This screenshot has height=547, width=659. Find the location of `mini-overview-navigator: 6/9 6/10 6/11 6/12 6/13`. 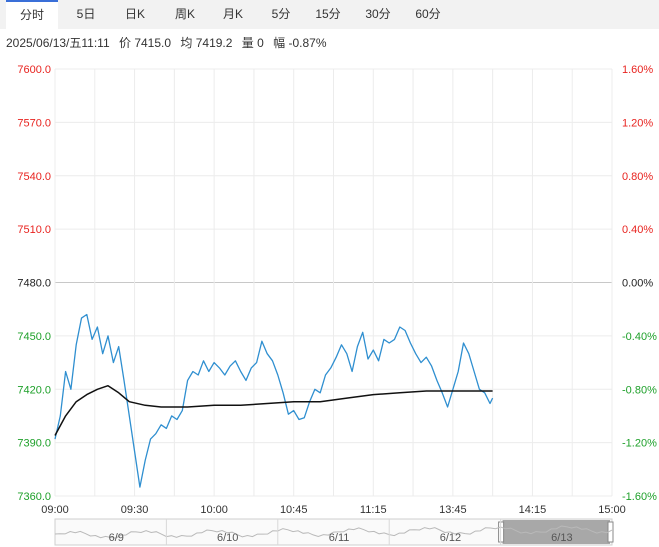

mini-overview-navigator: 6/9 6/10 6/11 6/12 6/13 is located at coordinates (334, 532).